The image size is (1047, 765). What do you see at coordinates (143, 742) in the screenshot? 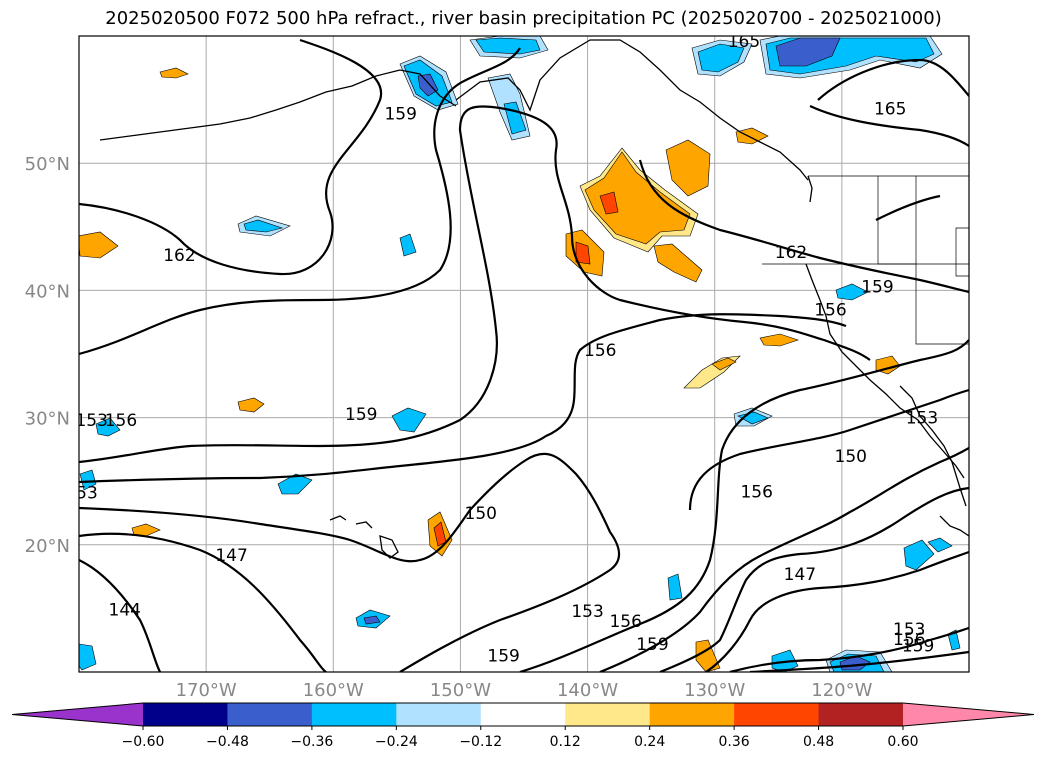
I see `colorbar-tick-label: −0.60` at bounding box center [143, 742].